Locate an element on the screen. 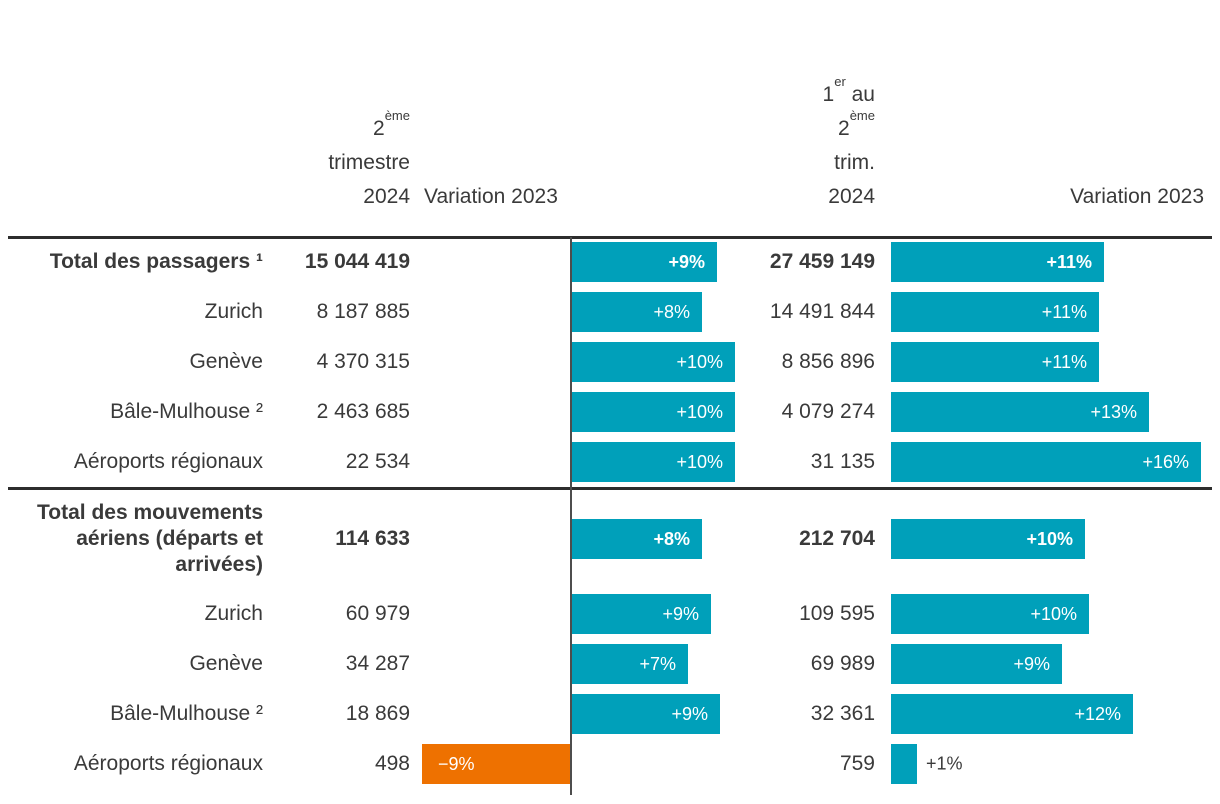 This screenshot has height=804, width=1220. table-row: Genève 34 287 +7% 69 989 +9% is located at coordinates (610, 664).